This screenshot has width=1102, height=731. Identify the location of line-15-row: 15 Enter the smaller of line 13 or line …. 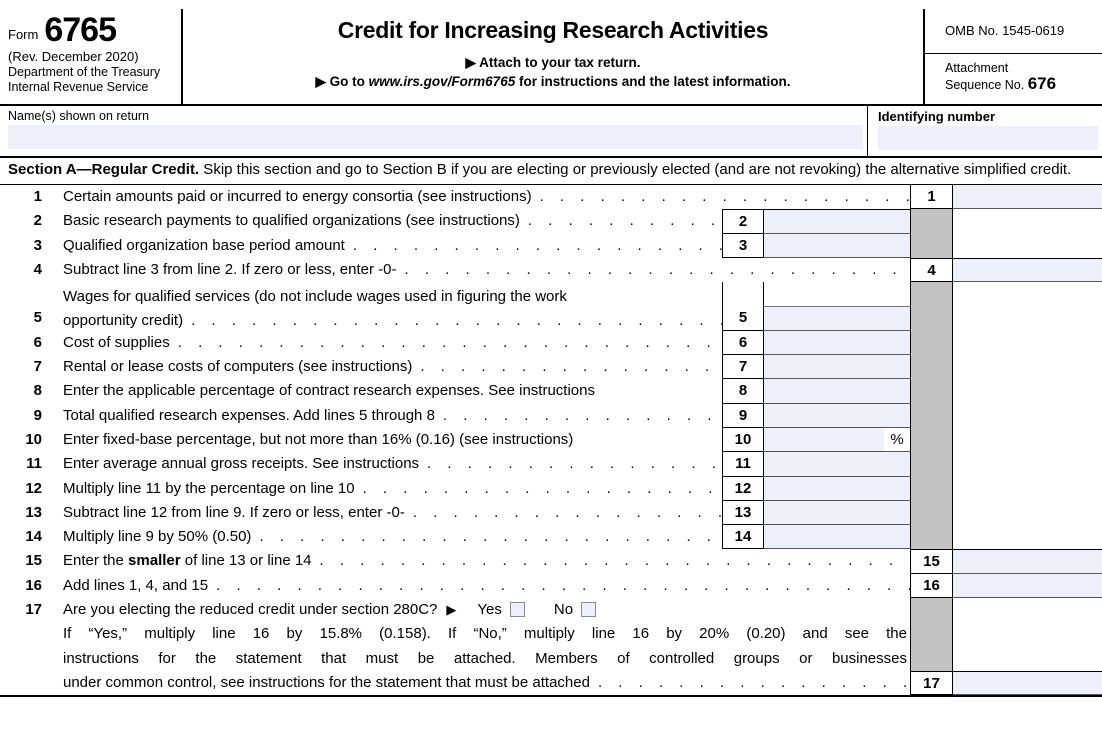
(551, 561).